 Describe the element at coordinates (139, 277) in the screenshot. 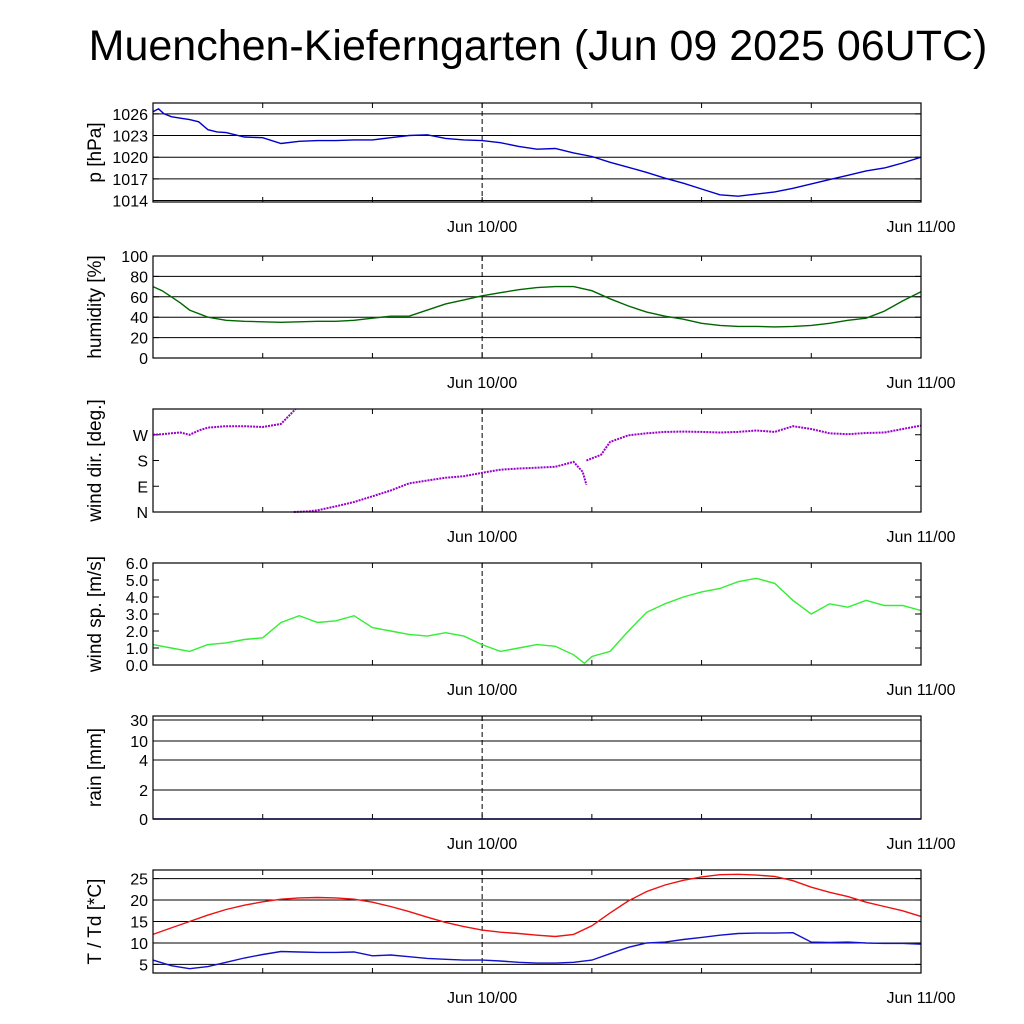

I see `y-tick-label: 80` at that location.